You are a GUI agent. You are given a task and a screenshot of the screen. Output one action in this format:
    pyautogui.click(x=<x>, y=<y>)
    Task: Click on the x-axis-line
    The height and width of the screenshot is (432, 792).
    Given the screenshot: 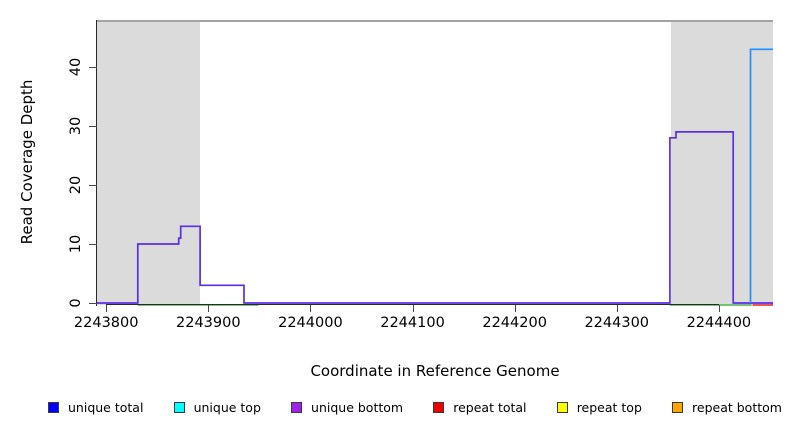 What is the action you would take?
    pyautogui.click(x=412, y=304)
    